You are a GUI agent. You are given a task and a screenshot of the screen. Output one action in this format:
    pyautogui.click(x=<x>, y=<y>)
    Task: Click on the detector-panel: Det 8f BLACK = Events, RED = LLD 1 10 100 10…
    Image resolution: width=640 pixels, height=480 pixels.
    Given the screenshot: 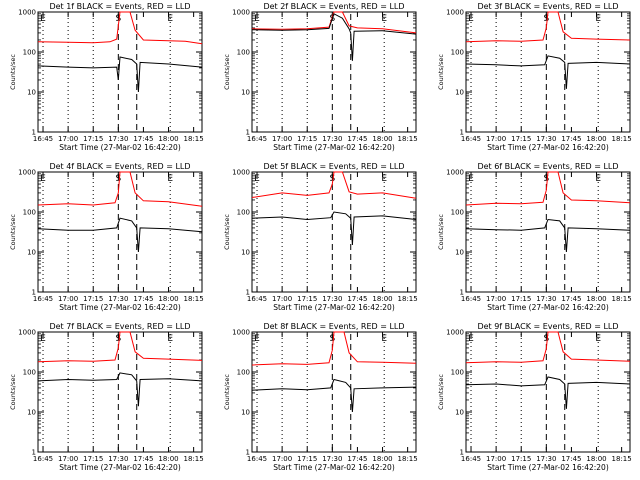 What is the action you would take?
    pyautogui.click(x=320, y=397)
    